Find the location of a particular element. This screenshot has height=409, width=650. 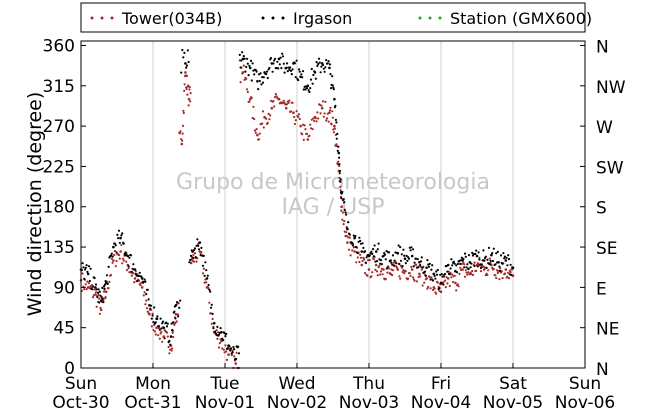

right-tick-label: NW is located at coordinates (611, 88).